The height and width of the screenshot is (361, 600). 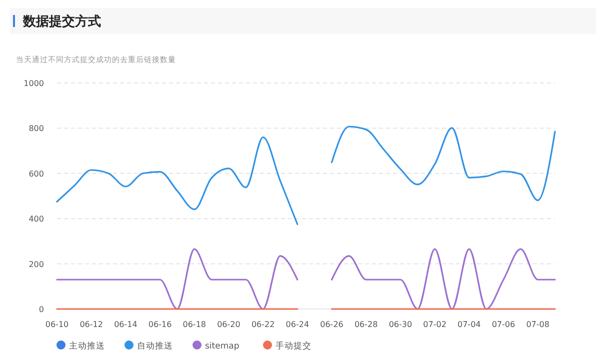 What do you see at coordinates (434, 324) in the screenshot?
I see `x-tick-label: 07-02` at bounding box center [434, 324].